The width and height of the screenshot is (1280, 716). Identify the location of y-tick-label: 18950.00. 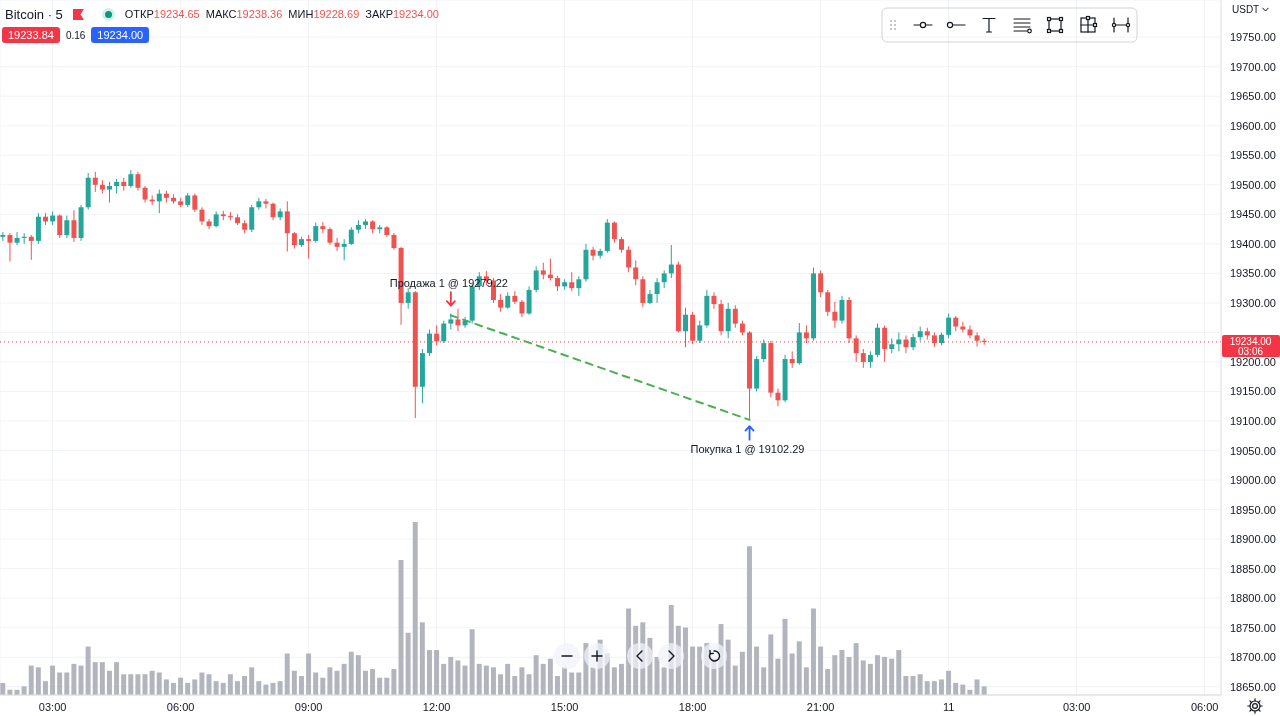
(1253, 509).